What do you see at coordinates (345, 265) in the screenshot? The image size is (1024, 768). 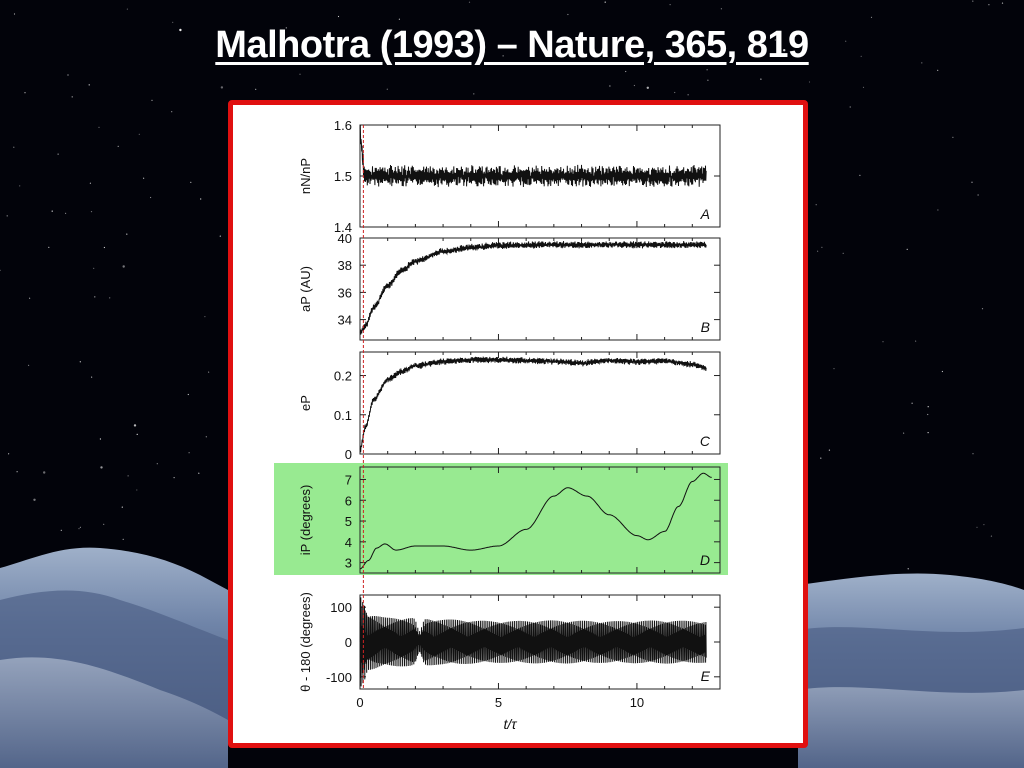 I see `y-tick-label: 38` at bounding box center [345, 265].